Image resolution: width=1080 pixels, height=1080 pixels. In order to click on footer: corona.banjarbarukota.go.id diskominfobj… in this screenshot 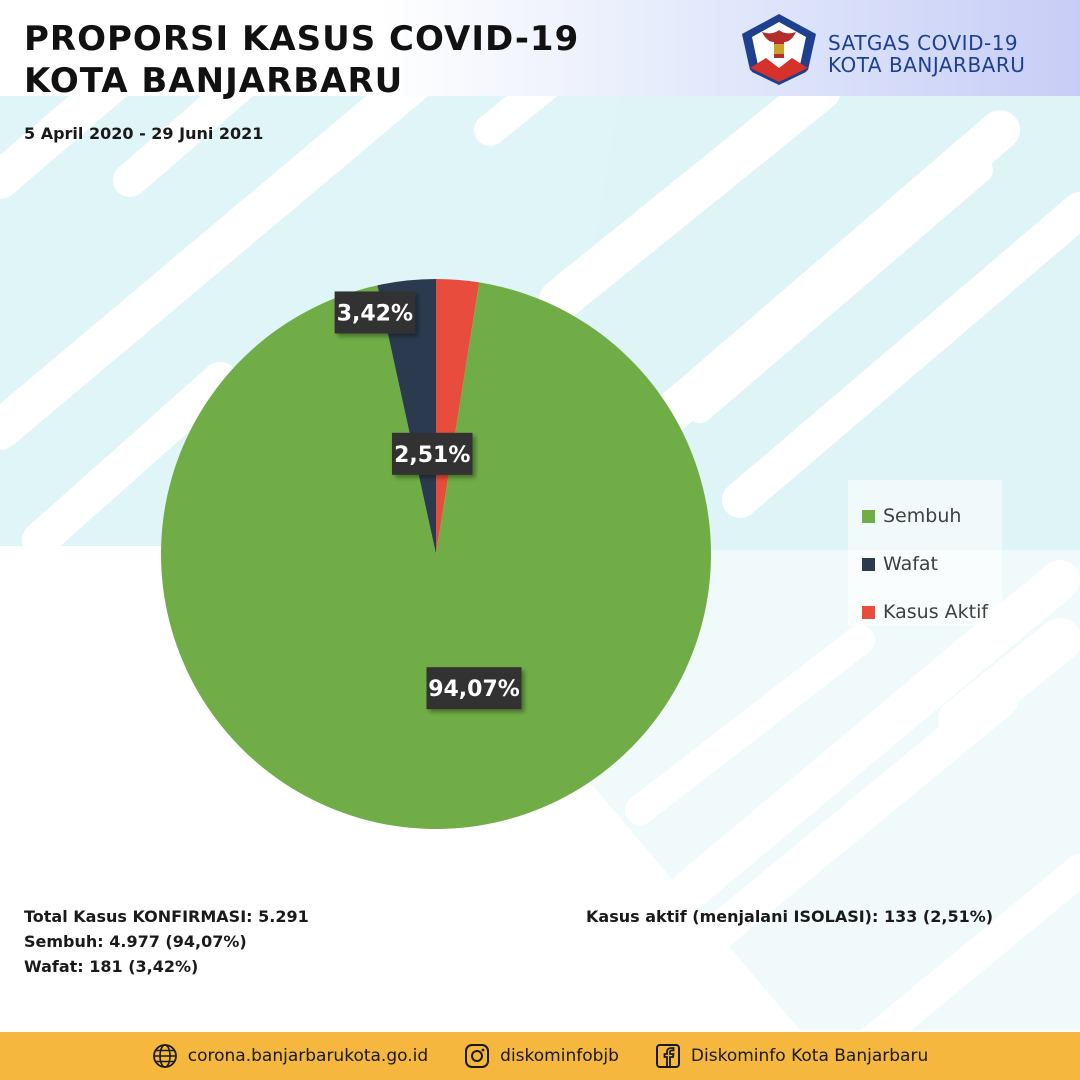, I will do `click(540, 1056)`.